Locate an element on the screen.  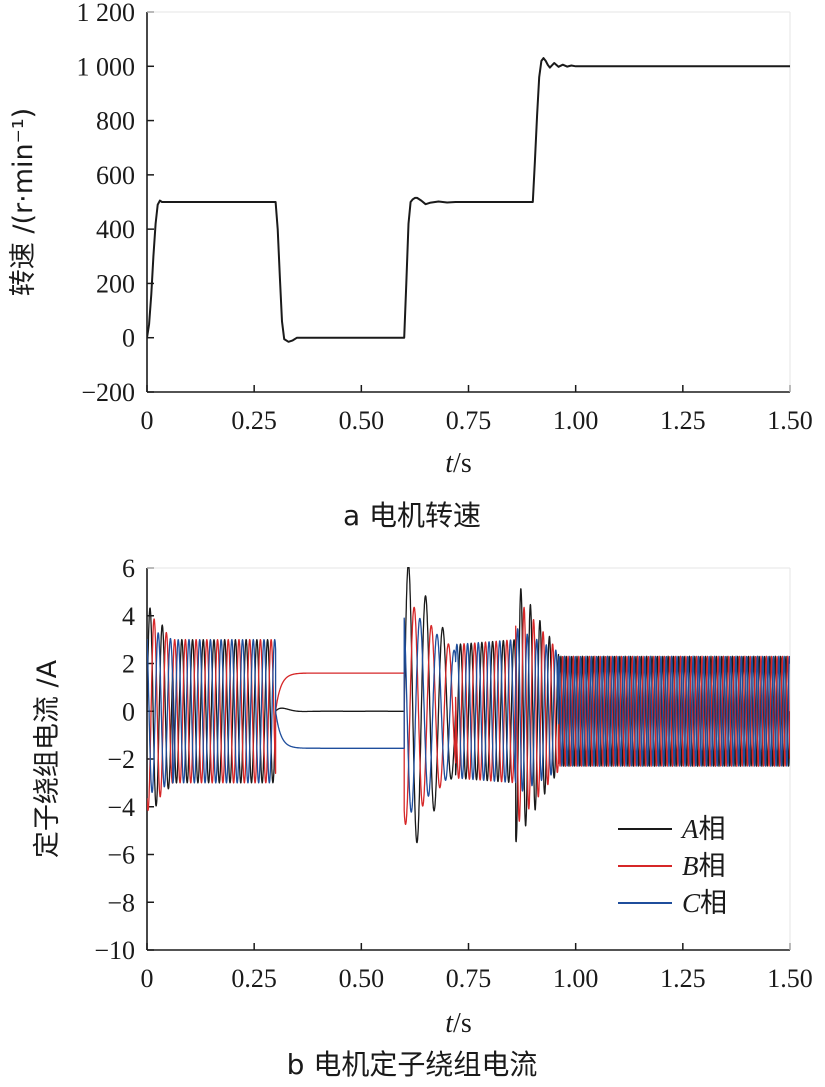
chart-caption: a 电机转速 is located at coordinates (412, 515).